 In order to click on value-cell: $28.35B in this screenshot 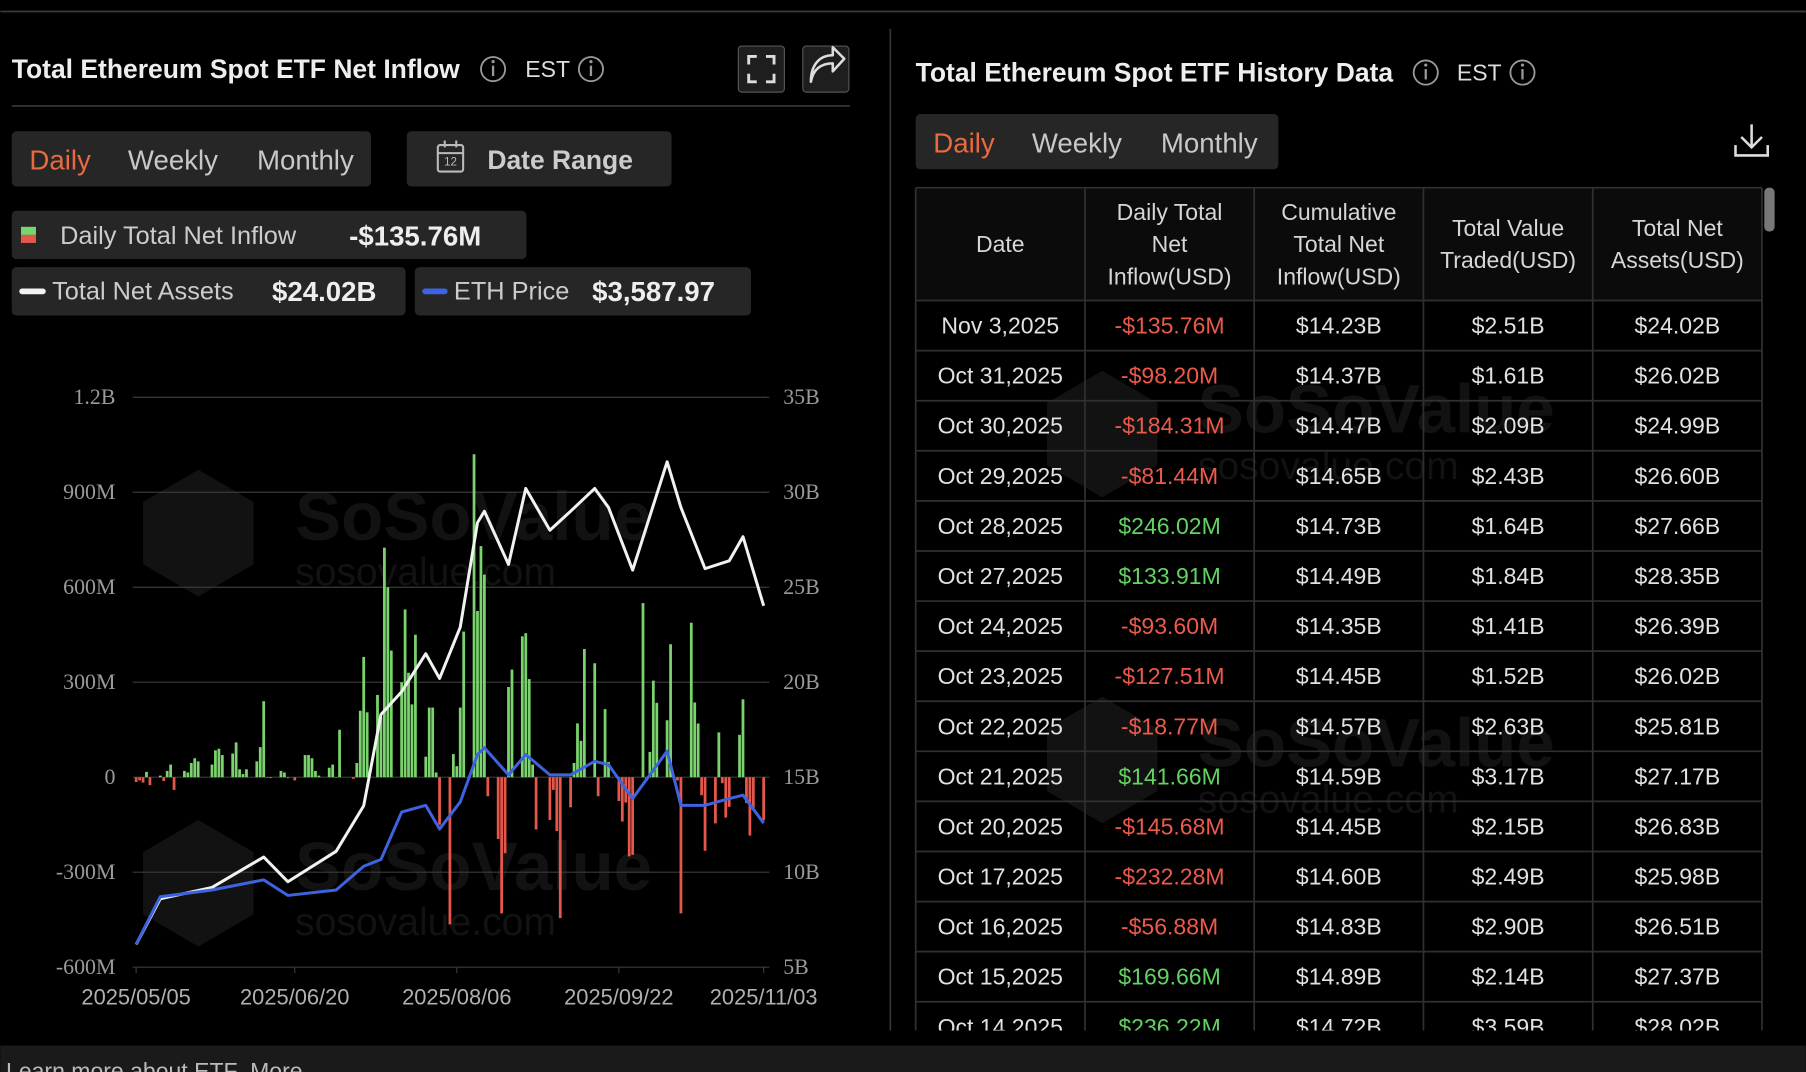, I will do `click(1677, 576)`.